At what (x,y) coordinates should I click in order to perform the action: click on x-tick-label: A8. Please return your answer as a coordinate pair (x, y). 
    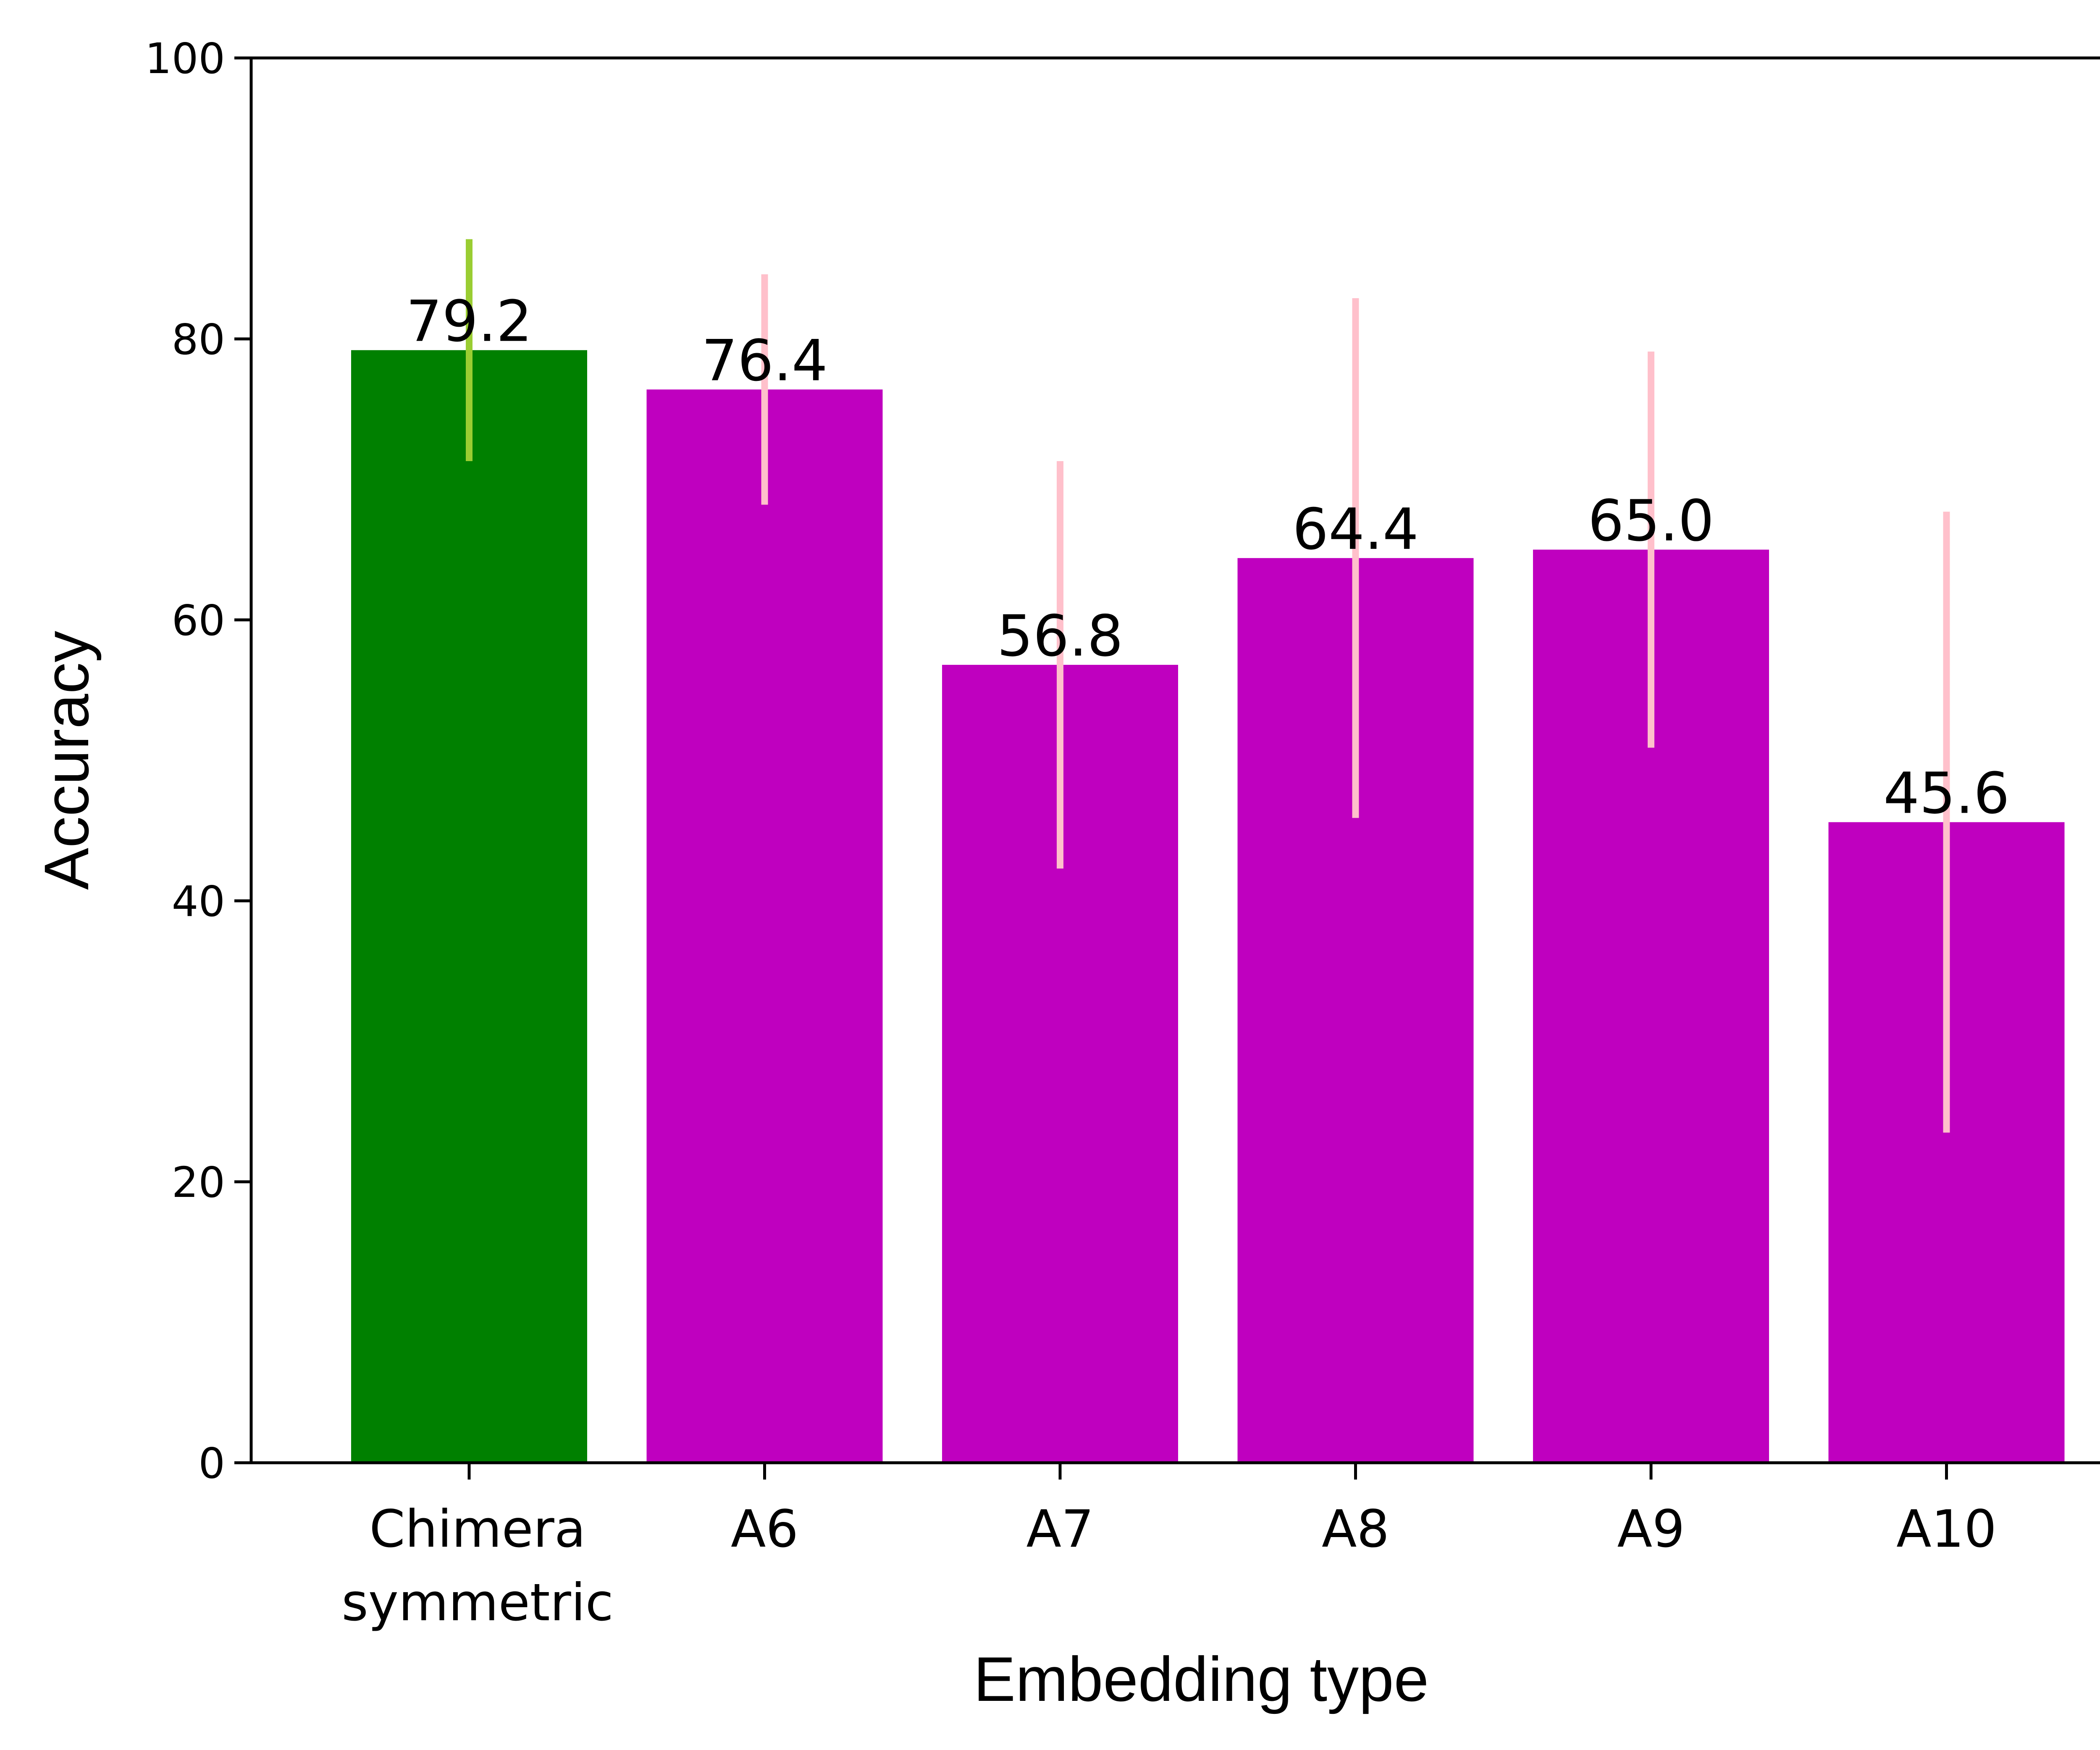
    Looking at the image, I should click on (1355, 1529).